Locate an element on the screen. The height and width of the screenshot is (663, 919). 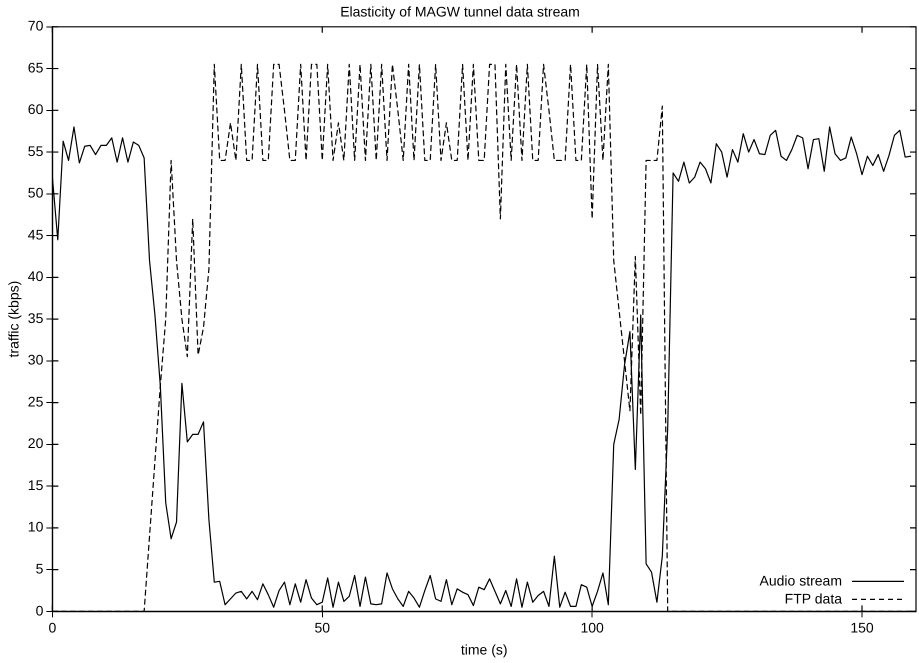
legend-label: Audio stream is located at coordinates (801, 580).